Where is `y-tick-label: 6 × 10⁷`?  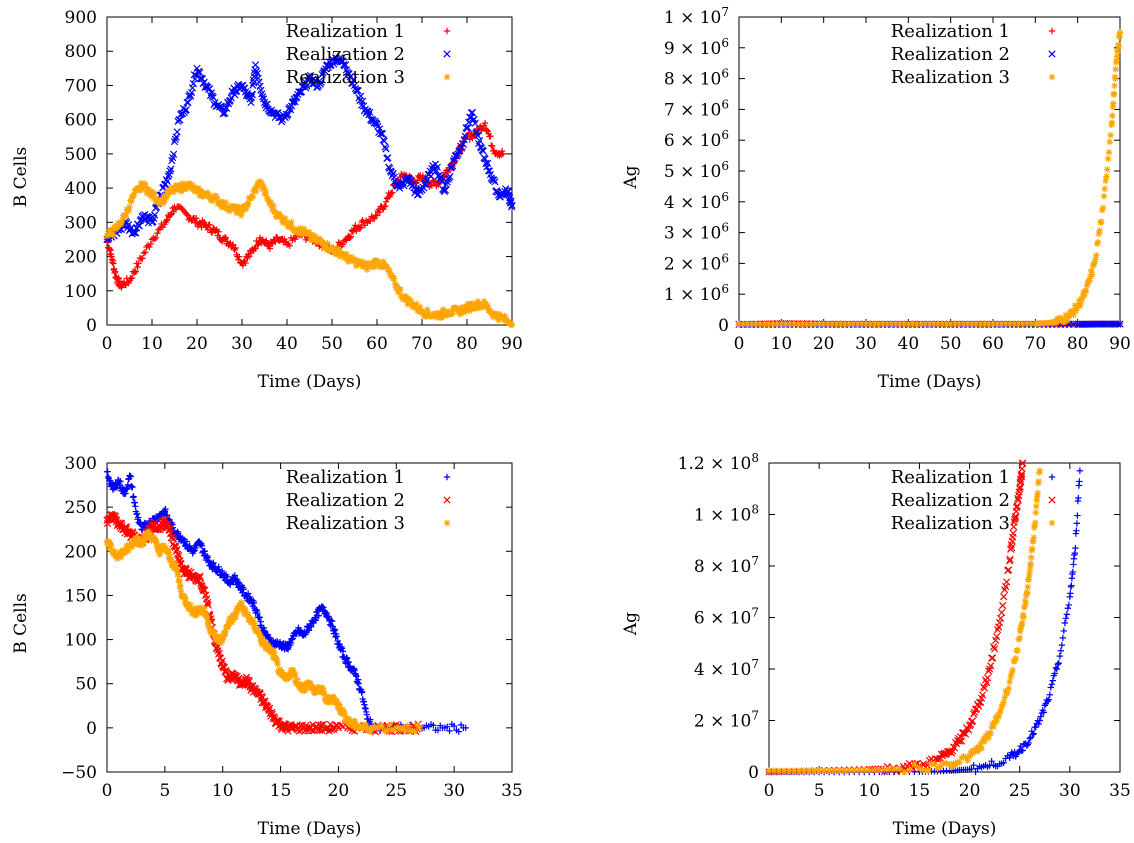
y-tick-label: 6 × 10⁷ is located at coordinates (726, 617).